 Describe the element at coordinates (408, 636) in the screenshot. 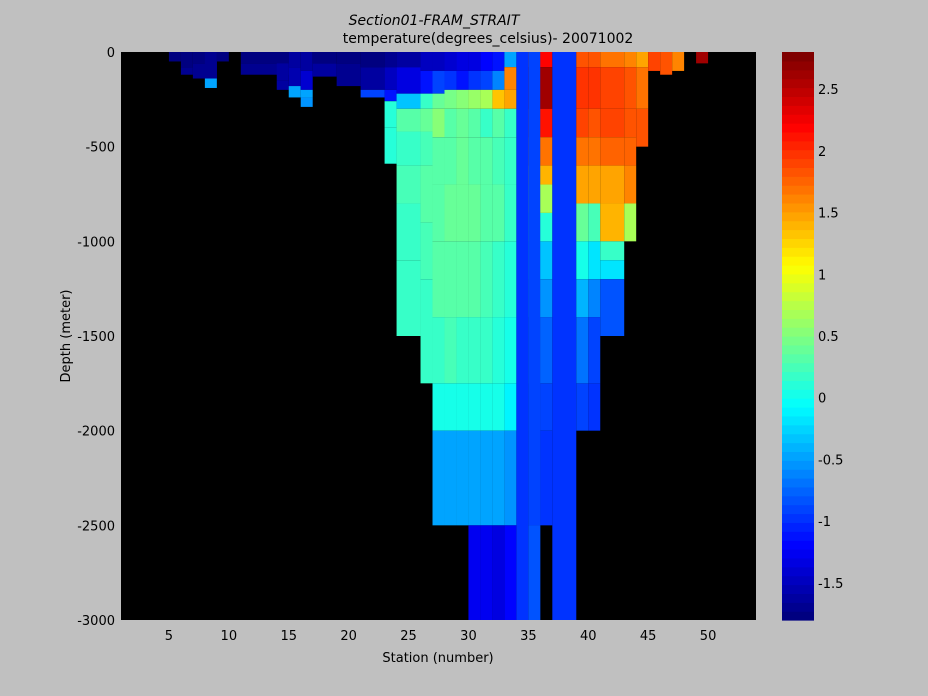

I see `x-tick-label: 25` at that location.